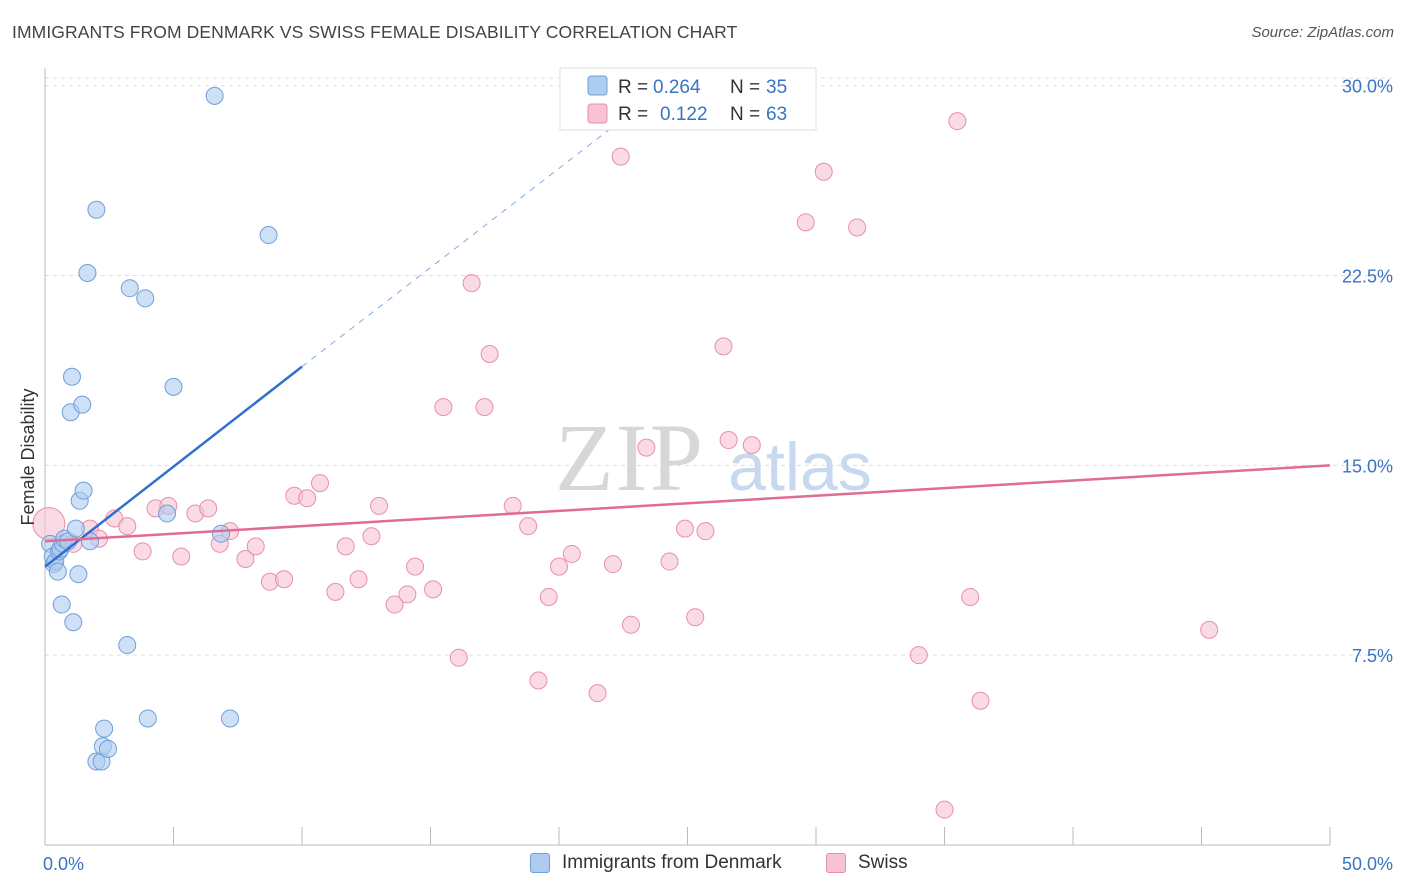 This screenshot has height=892, width=1406. I want to click on x-tick-label-min: 0.0%, so click(63, 864).